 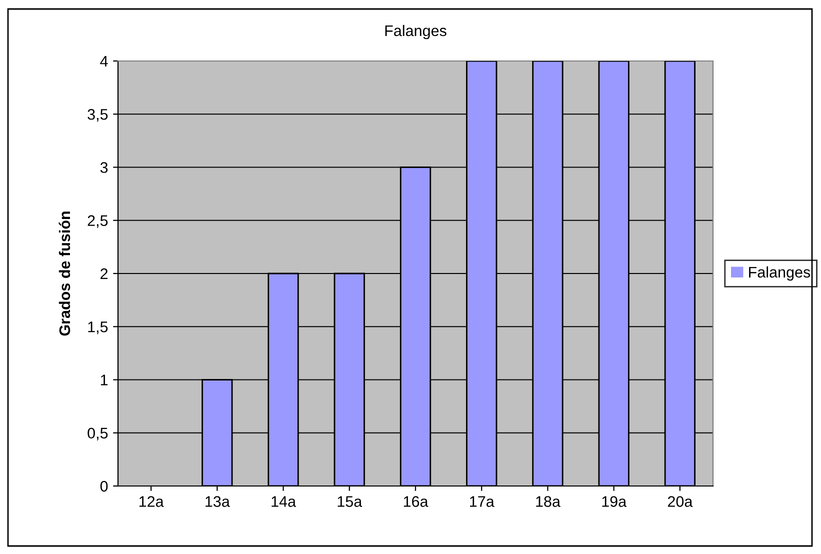 What do you see at coordinates (104, 274) in the screenshot?
I see `y-tick-label: 2` at bounding box center [104, 274].